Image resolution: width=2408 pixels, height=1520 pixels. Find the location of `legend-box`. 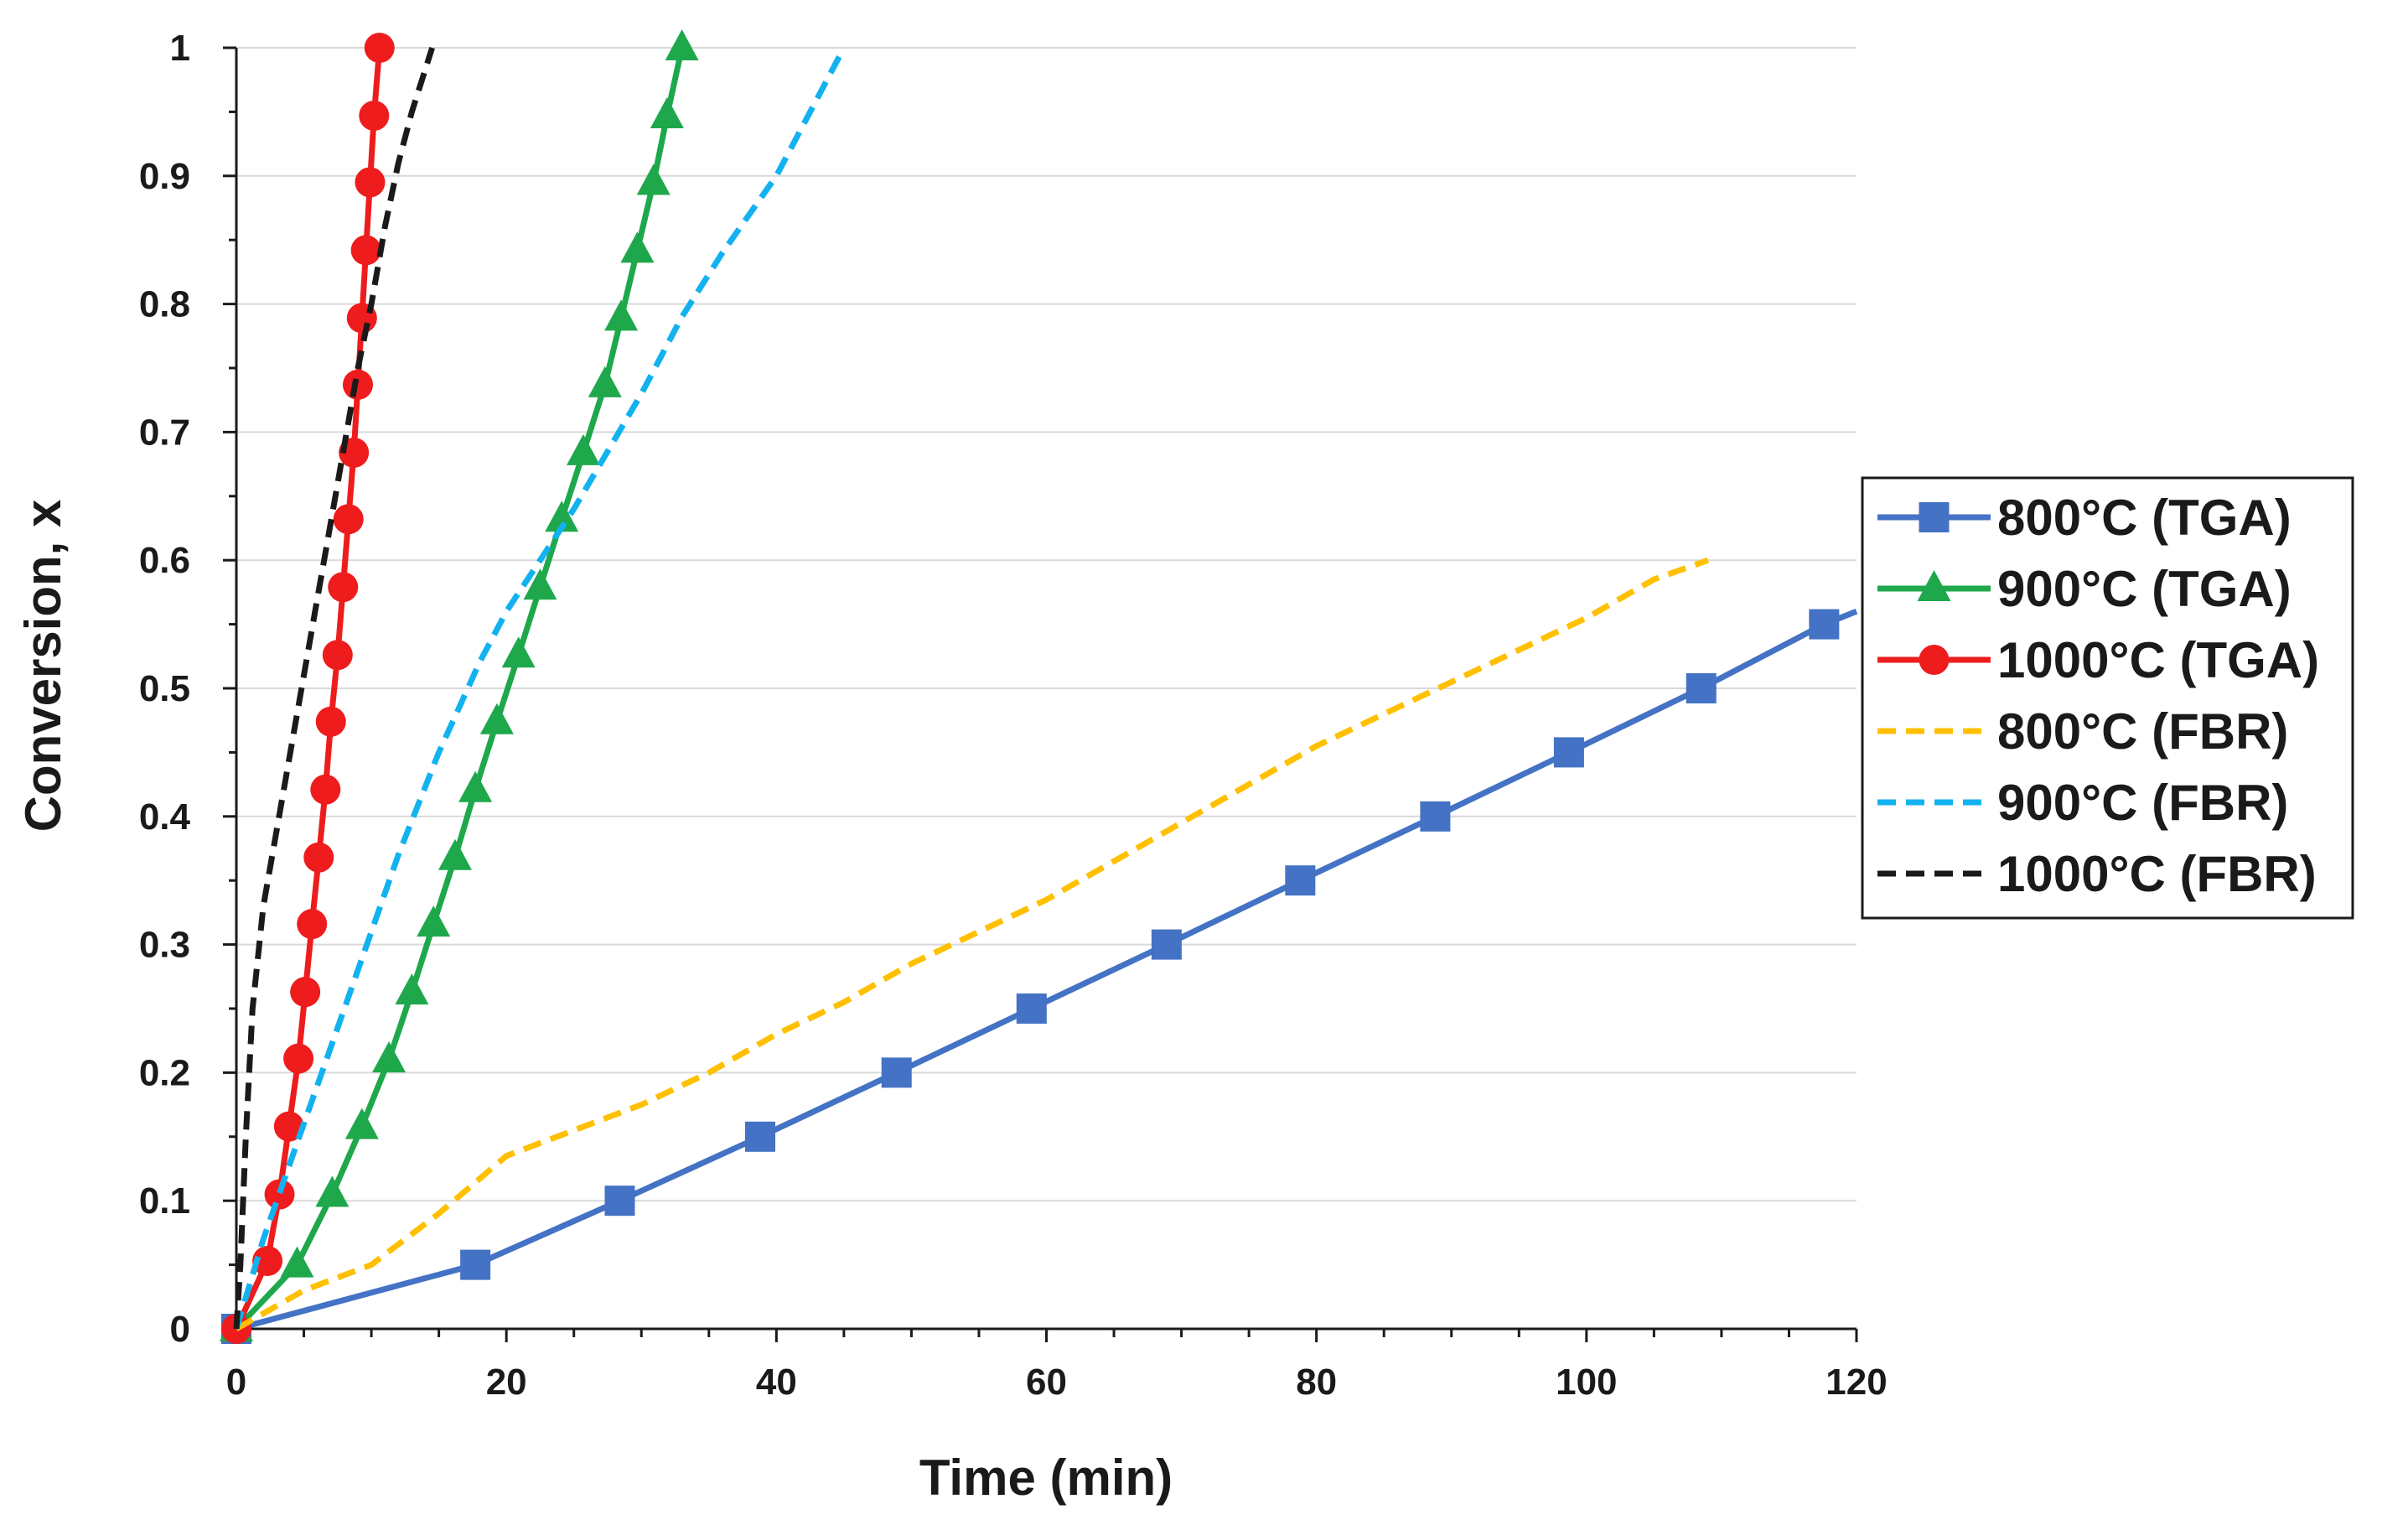

legend-box is located at coordinates (2108, 698).